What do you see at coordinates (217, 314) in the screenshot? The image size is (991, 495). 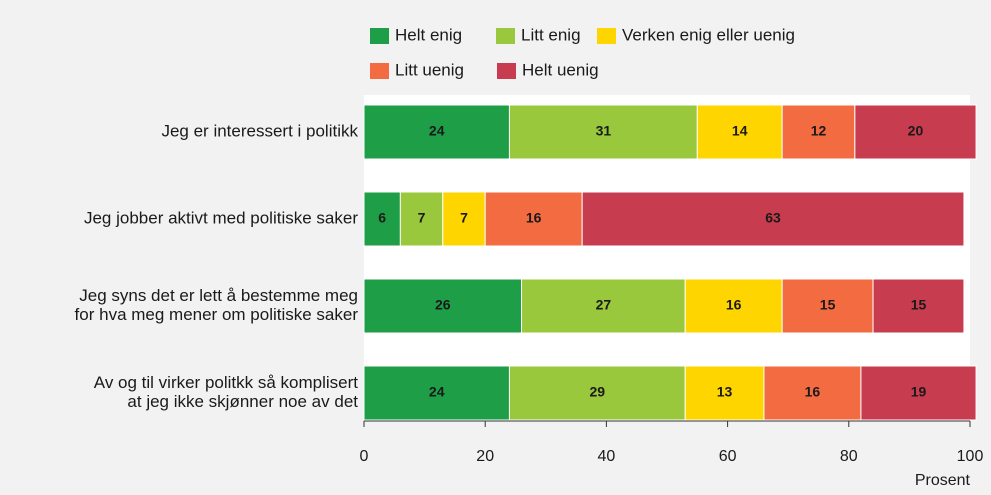 I see `y-tick-label: for hva meg mener om politiske saker` at bounding box center [217, 314].